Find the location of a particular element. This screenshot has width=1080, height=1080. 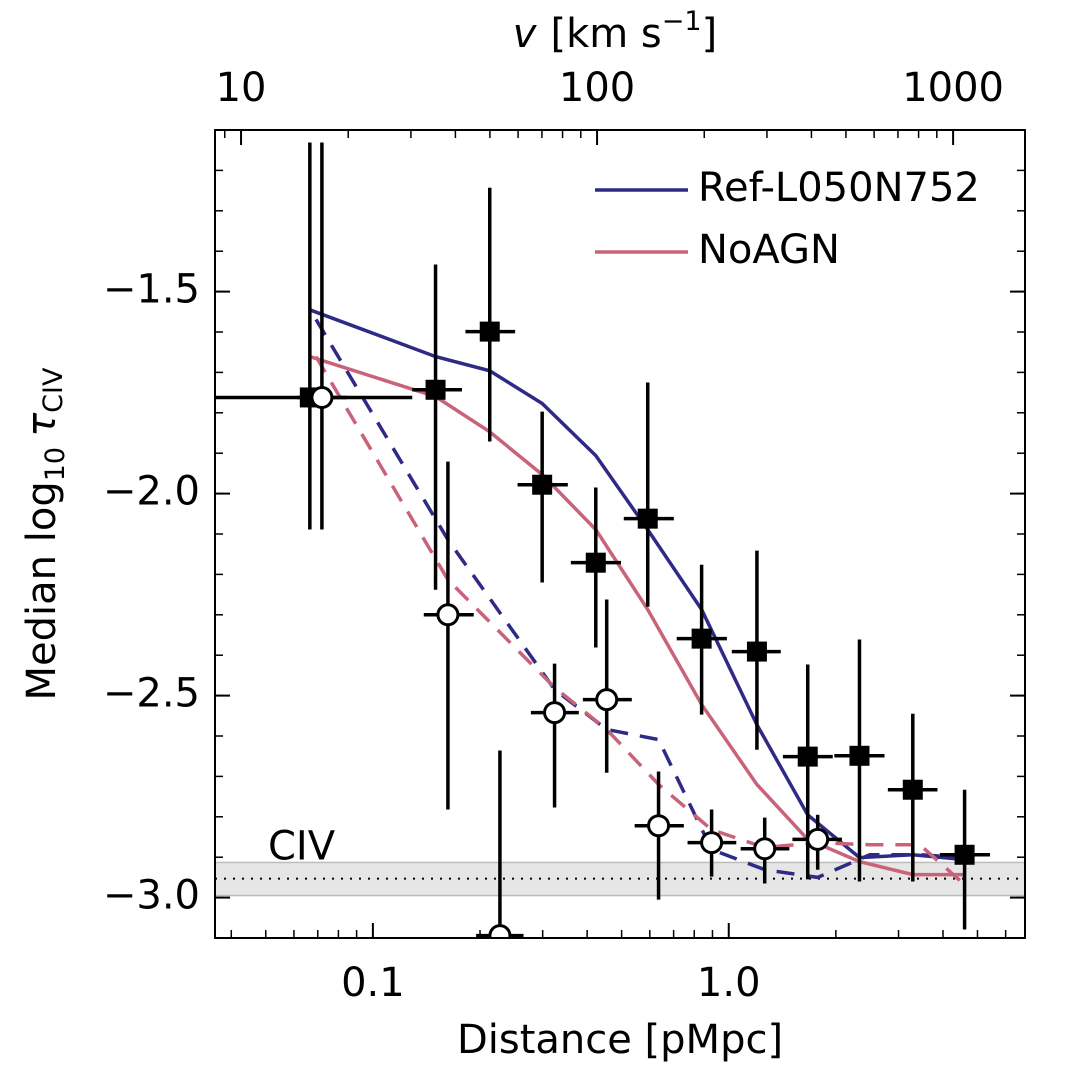

x-tick-label: 0.1 is located at coordinates (373, 983).